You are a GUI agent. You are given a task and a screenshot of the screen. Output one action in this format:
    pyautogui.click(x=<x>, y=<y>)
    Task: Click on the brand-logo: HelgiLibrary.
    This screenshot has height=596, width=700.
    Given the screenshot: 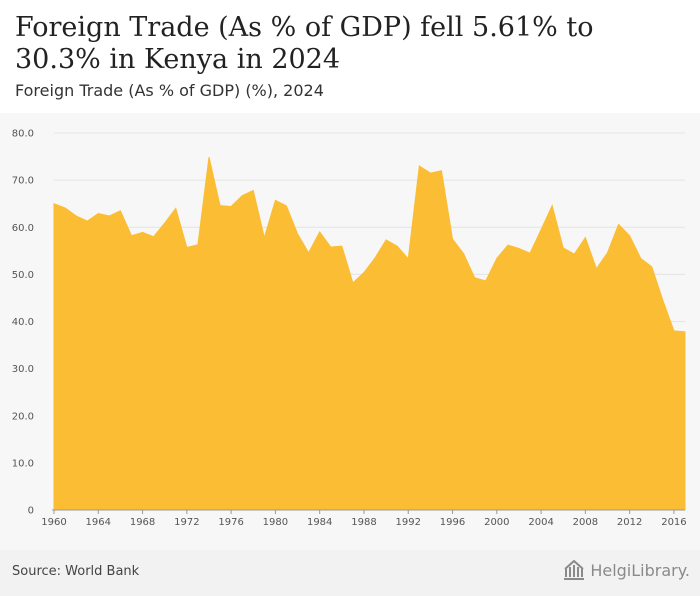 What is the action you would take?
    pyautogui.click(x=626, y=570)
    